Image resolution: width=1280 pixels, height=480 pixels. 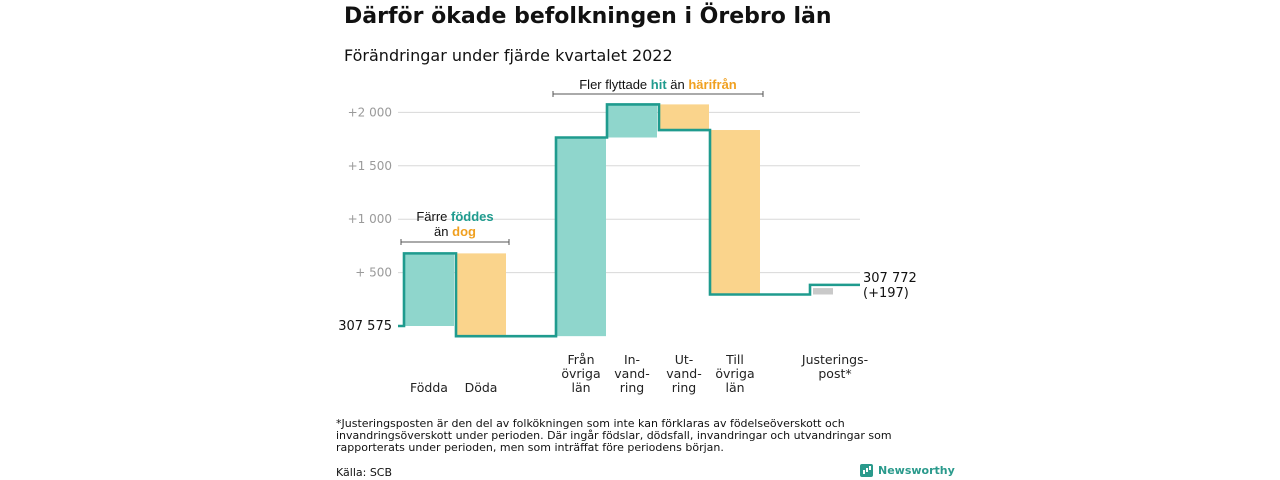 I want to click on brand-name: Newsworthy, so click(x=916, y=470).